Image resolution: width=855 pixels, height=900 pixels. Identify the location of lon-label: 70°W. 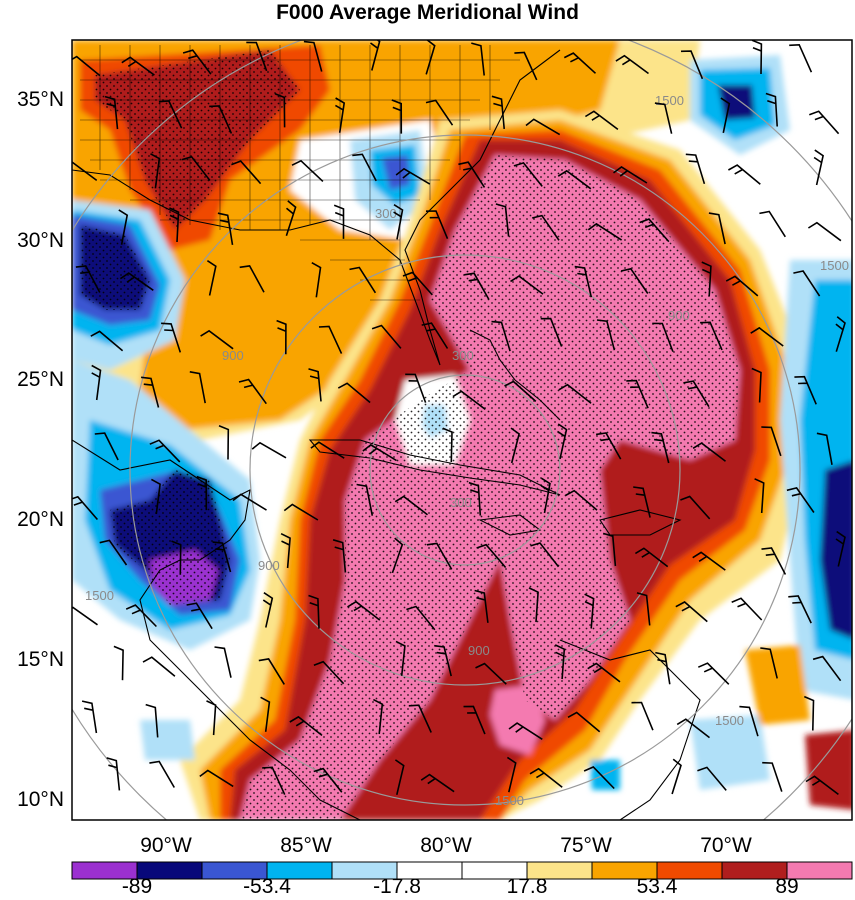
(726, 845).